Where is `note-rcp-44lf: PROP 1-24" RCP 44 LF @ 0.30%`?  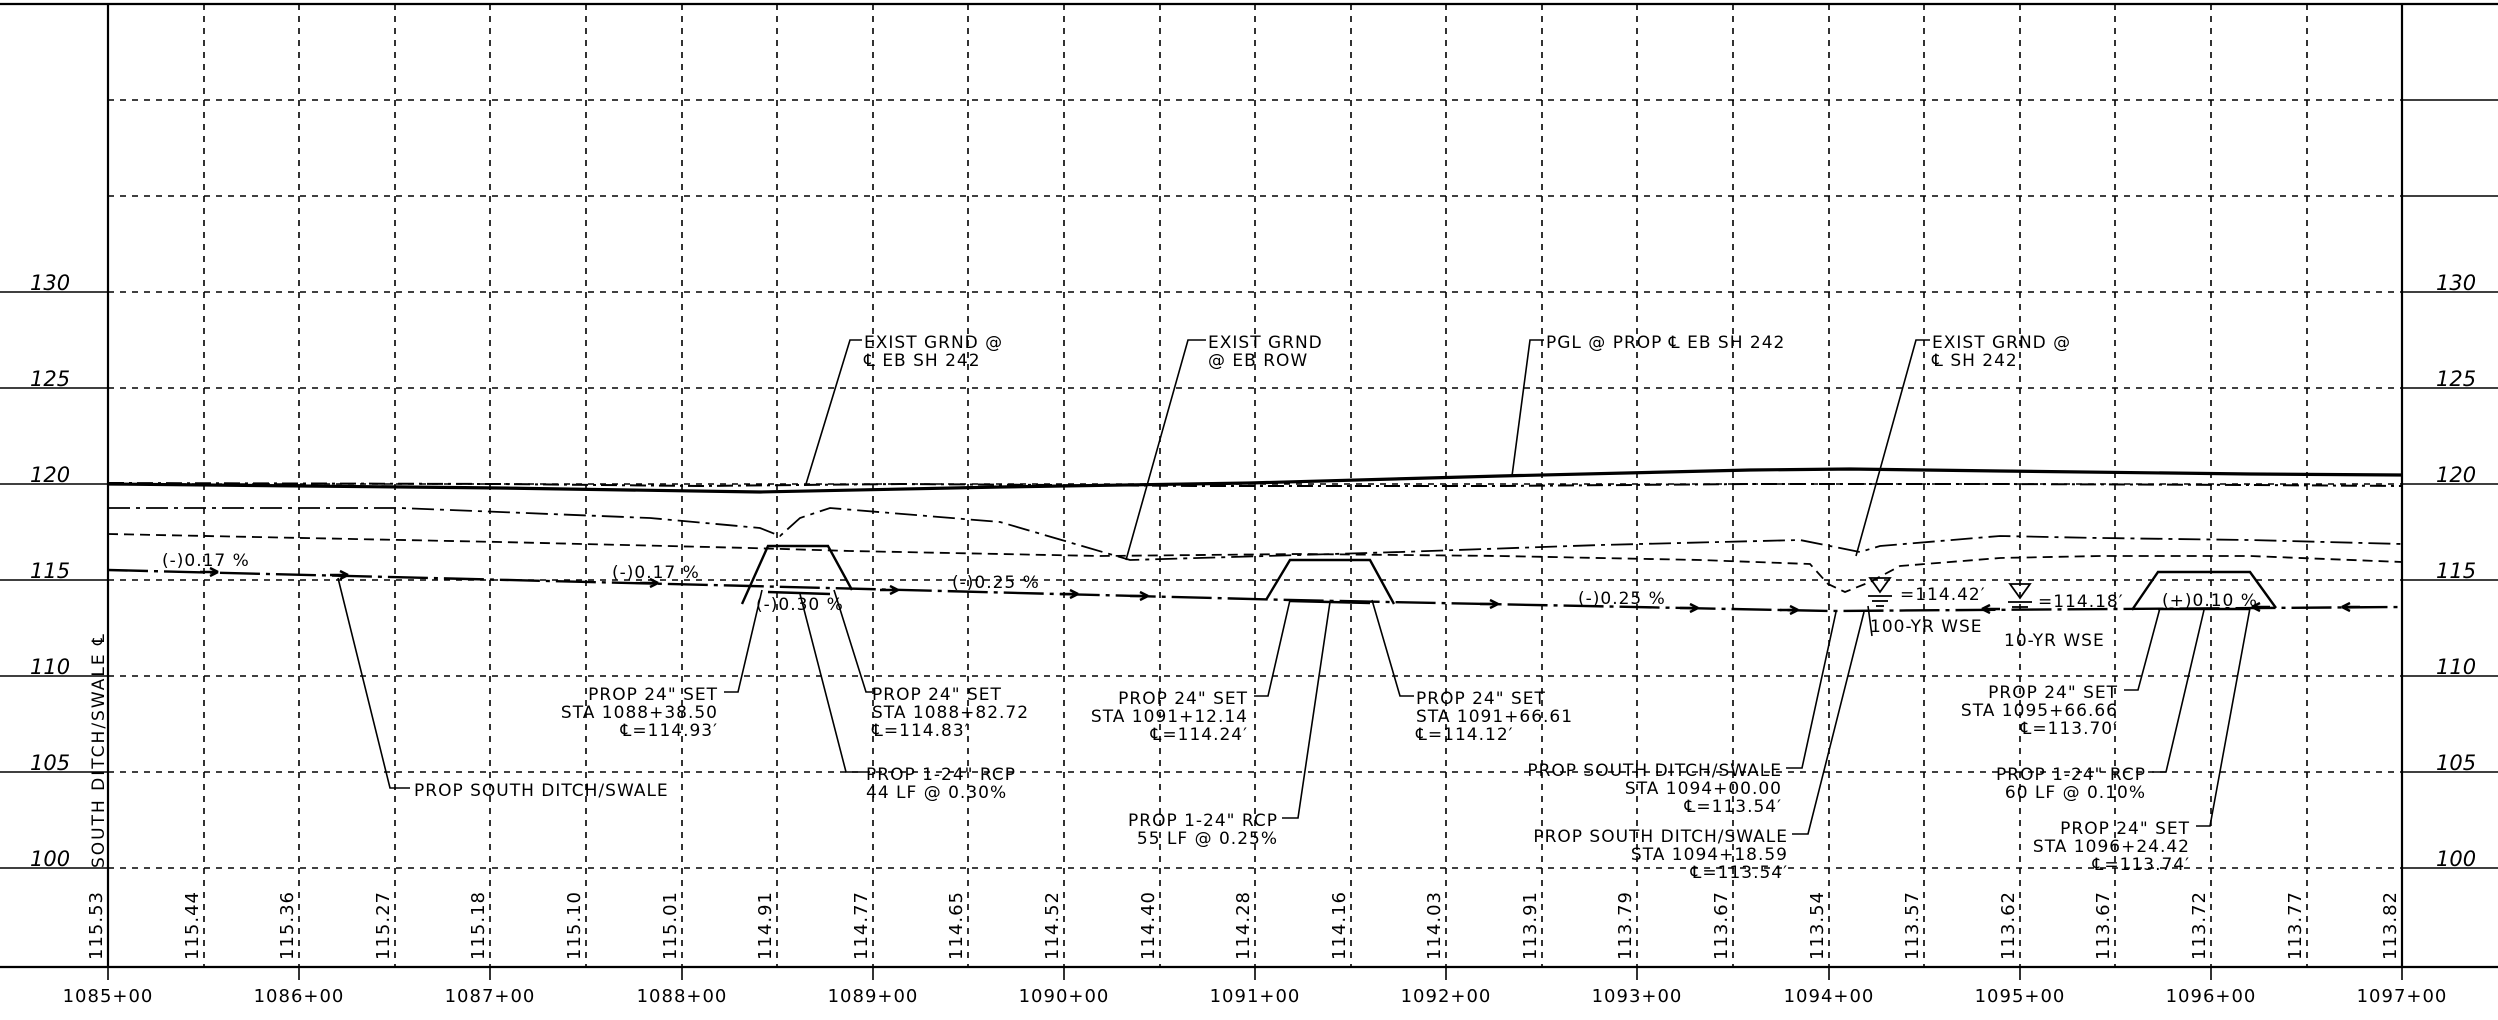 note-rcp-44lf: PROP 1-24" RCP 44 LF @ 0.30% is located at coordinates (907, 698).